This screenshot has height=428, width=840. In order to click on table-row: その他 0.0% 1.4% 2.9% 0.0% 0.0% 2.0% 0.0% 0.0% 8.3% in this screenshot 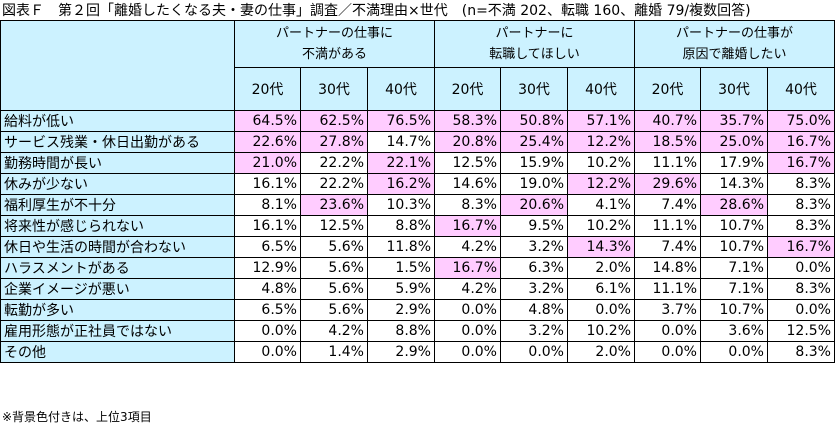, I will do `click(417, 352)`.